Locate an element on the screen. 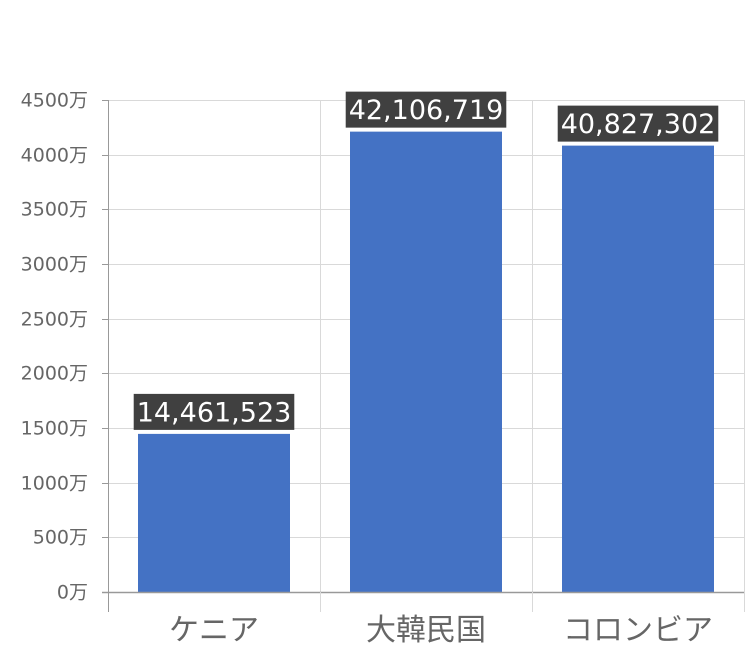 The image size is (750, 666). data-label: 14,461,523 is located at coordinates (214, 412).